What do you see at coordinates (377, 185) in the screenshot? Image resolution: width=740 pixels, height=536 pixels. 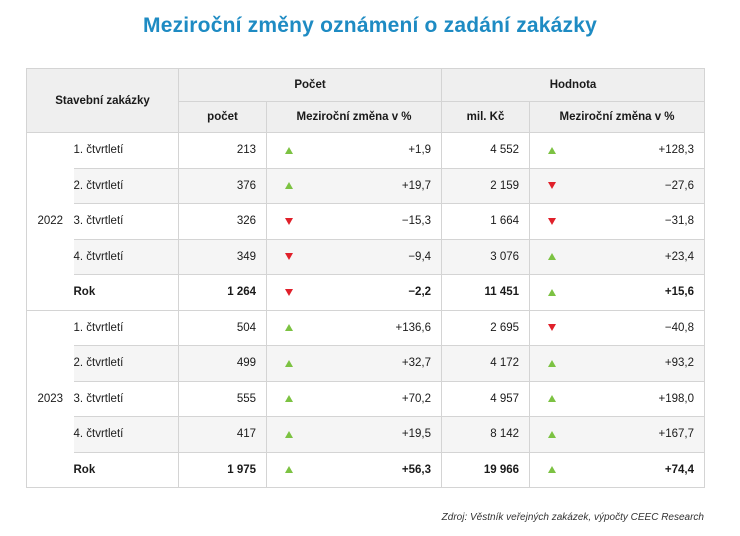 I see `count-change-cell: +19,7` at bounding box center [377, 185].